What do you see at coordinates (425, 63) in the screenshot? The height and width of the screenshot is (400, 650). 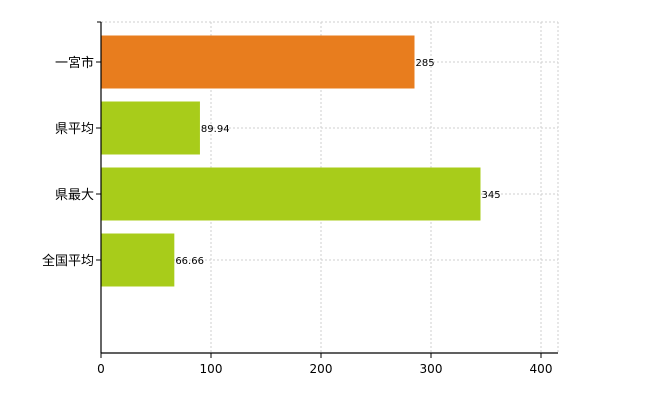 I see `value-label-0: 285` at bounding box center [425, 63].